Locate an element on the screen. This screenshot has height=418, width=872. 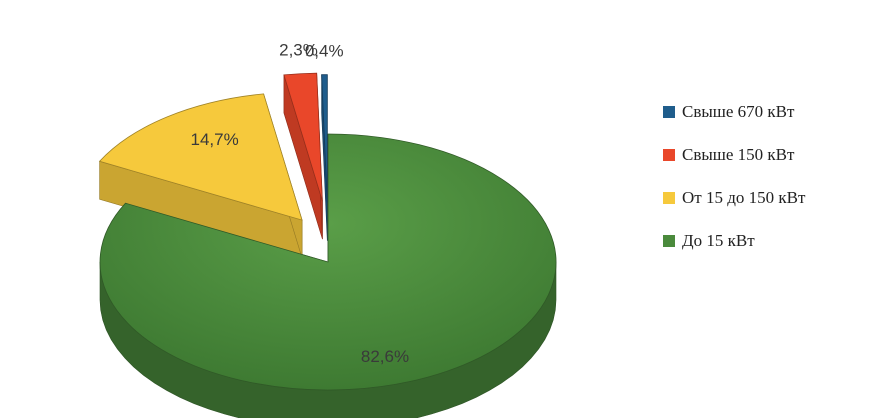
pie-slice-label-0: 82,6% is located at coordinates (385, 356).